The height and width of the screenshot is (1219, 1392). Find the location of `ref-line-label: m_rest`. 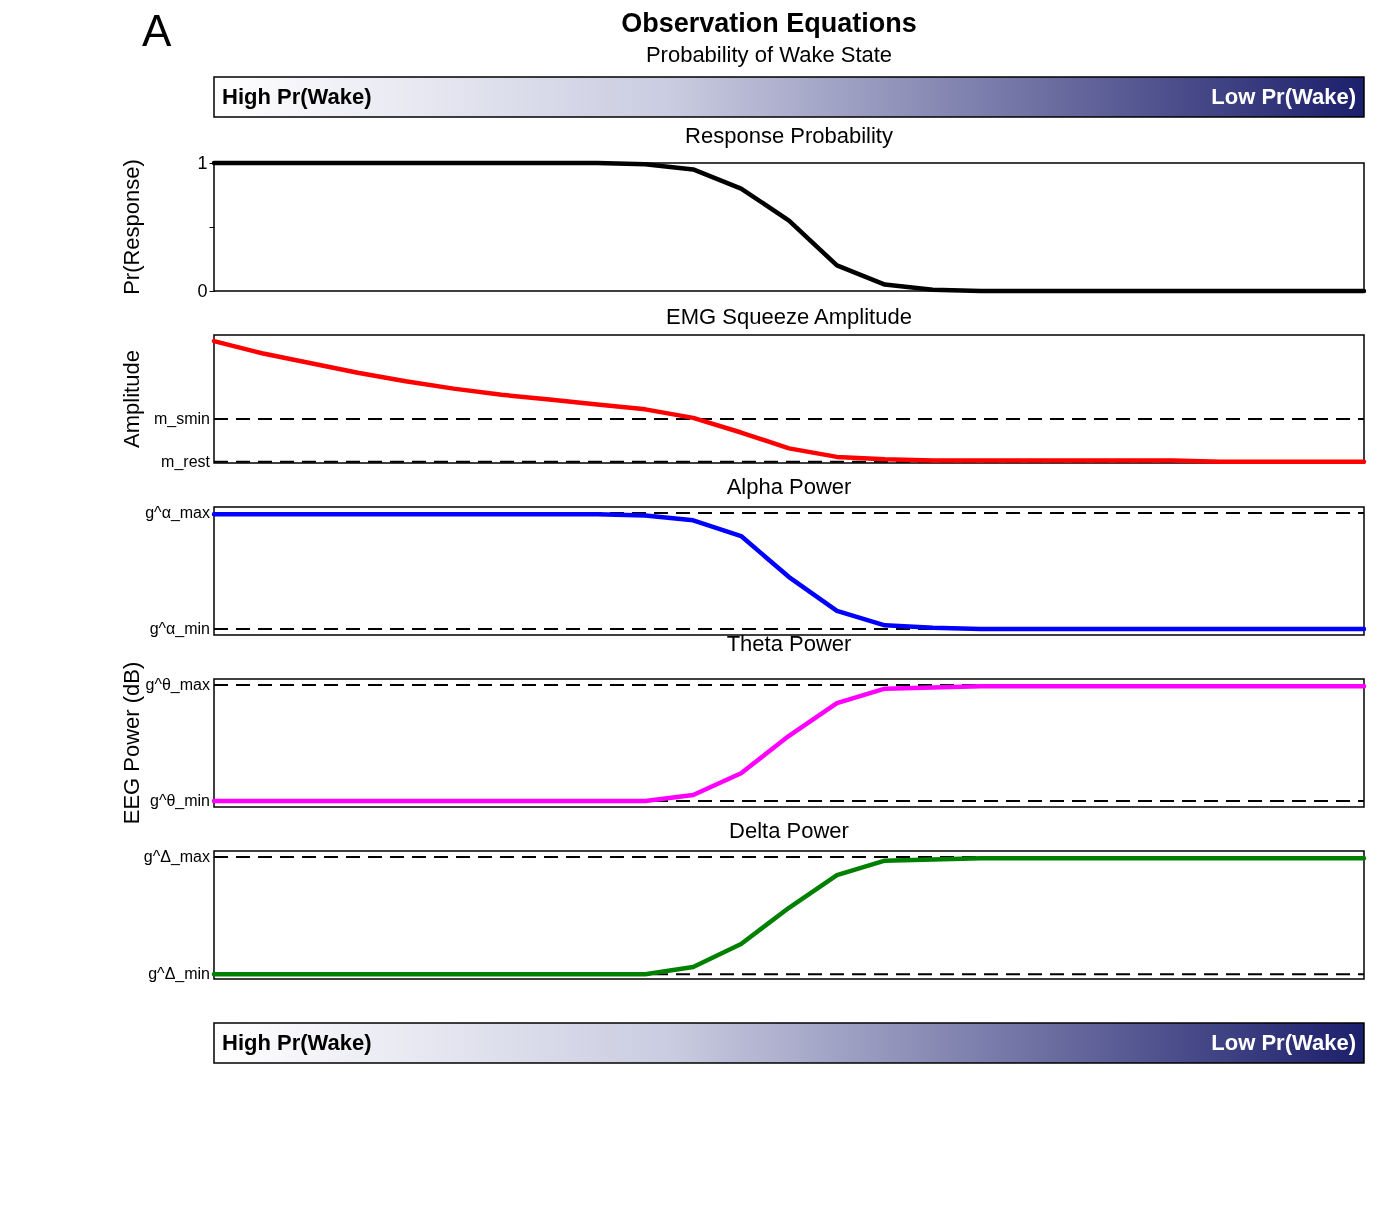

ref-line-label: m_rest is located at coordinates (186, 461).